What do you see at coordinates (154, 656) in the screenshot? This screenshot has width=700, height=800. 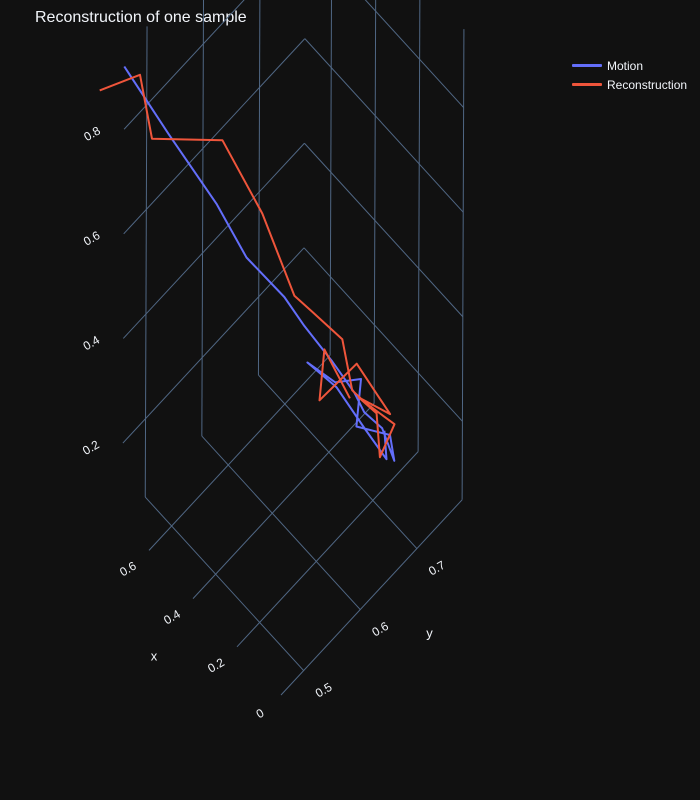 I see `x-axis-title: x` at bounding box center [154, 656].